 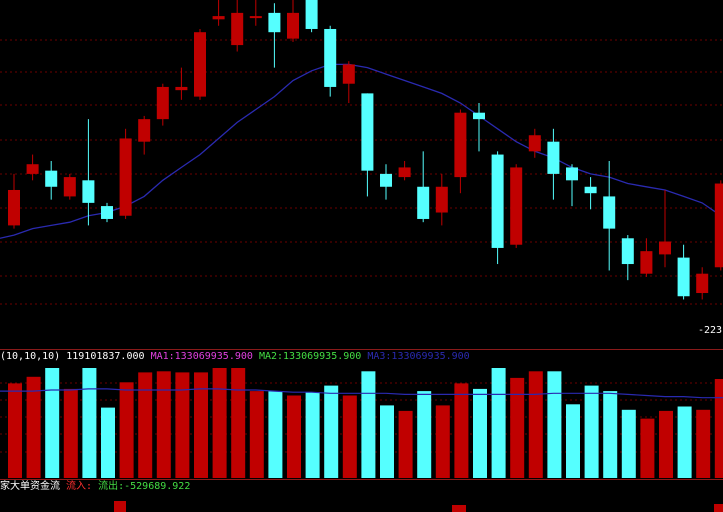 What do you see at coordinates (710, 330) in the screenshot?
I see `last-price-tag: -223` at bounding box center [710, 330].